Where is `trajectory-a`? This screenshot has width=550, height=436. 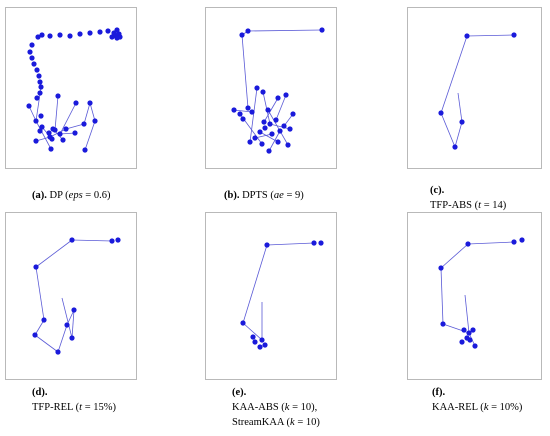 trajectory-a is located at coordinates (74, 90).